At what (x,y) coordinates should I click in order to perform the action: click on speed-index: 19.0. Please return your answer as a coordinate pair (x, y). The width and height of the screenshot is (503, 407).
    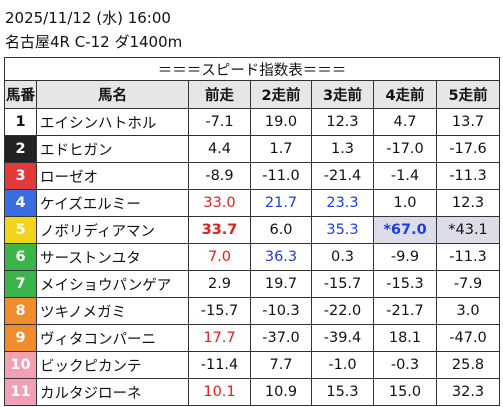
    Looking at the image, I should click on (281, 122).